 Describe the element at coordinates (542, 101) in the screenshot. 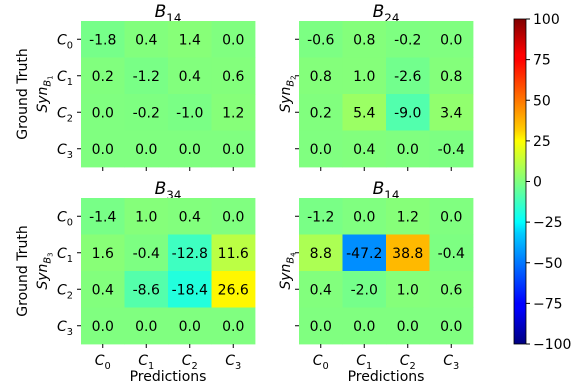

I see `colorbar-tick-label: 50` at that location.